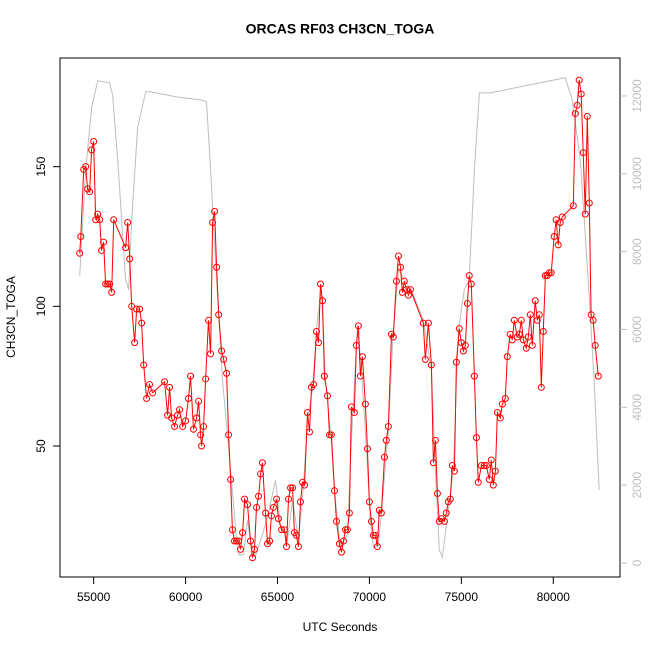  I want to click on x-axis-label: UTC Seconds, so click(340, 627).